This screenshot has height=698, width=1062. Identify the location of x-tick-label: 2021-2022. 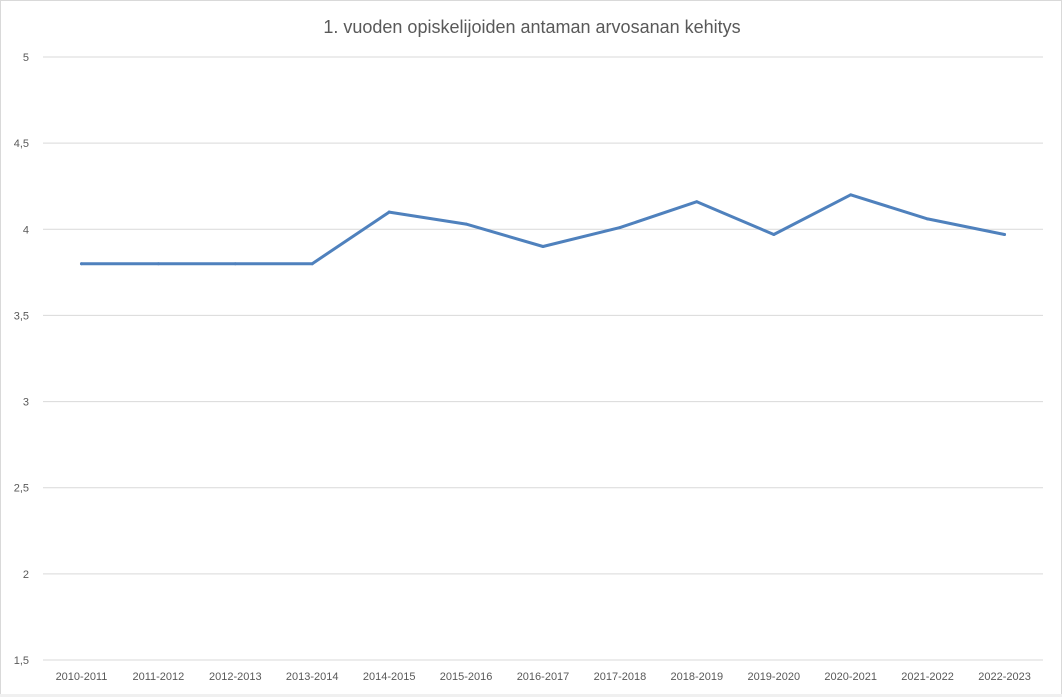
(927, 677).